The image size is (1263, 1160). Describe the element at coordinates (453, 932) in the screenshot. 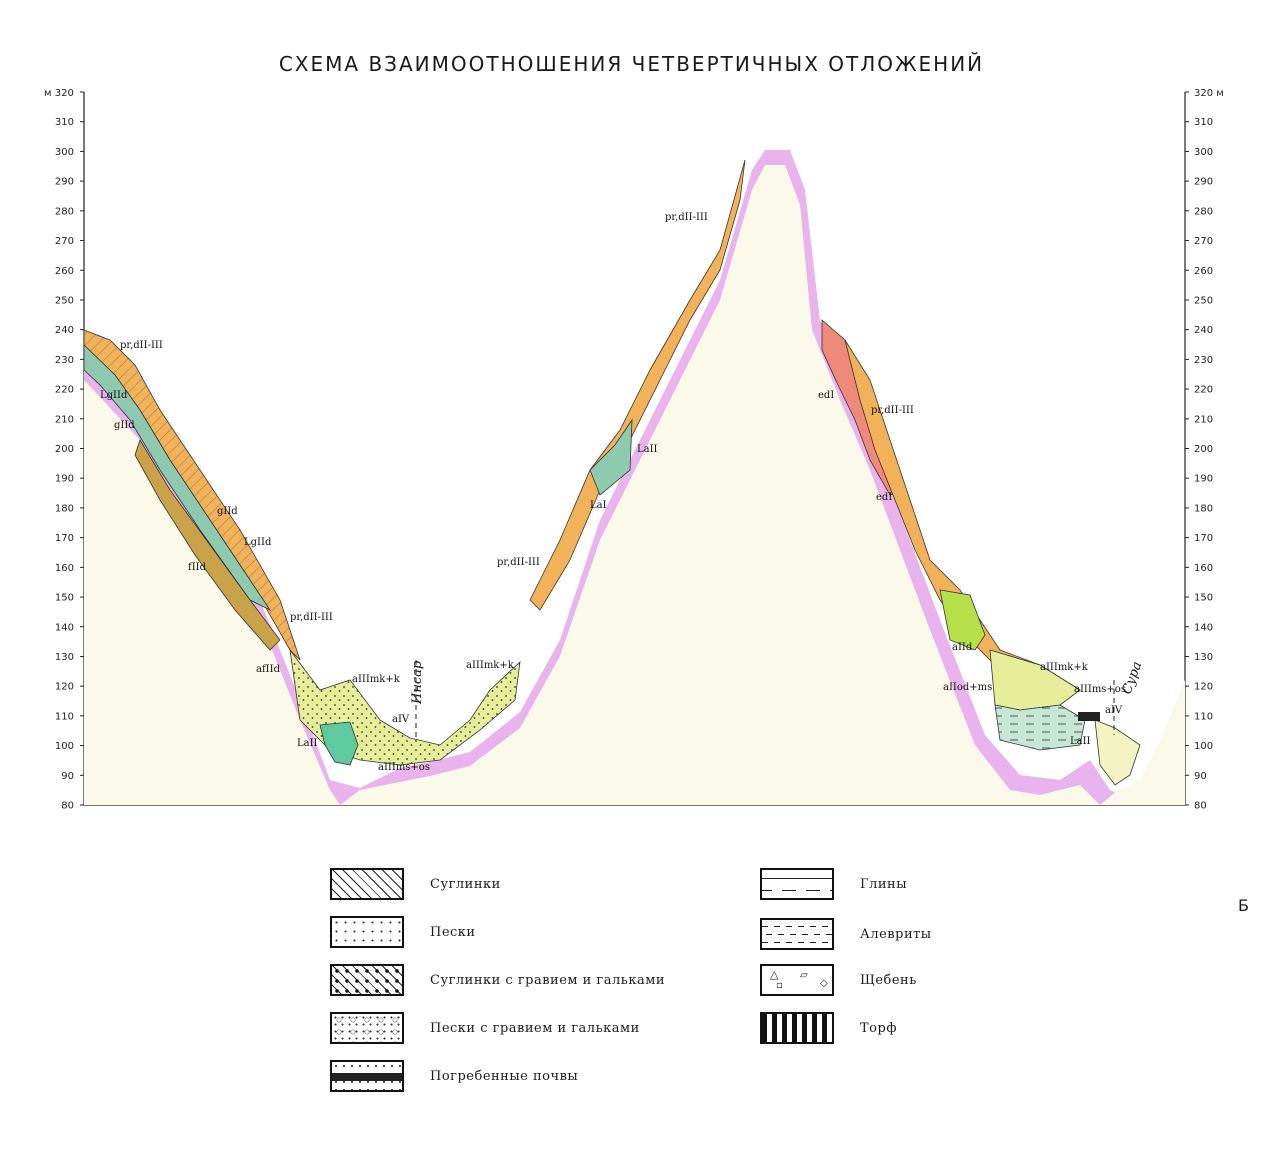

I see `legend-label-peski: Пески` at that location.